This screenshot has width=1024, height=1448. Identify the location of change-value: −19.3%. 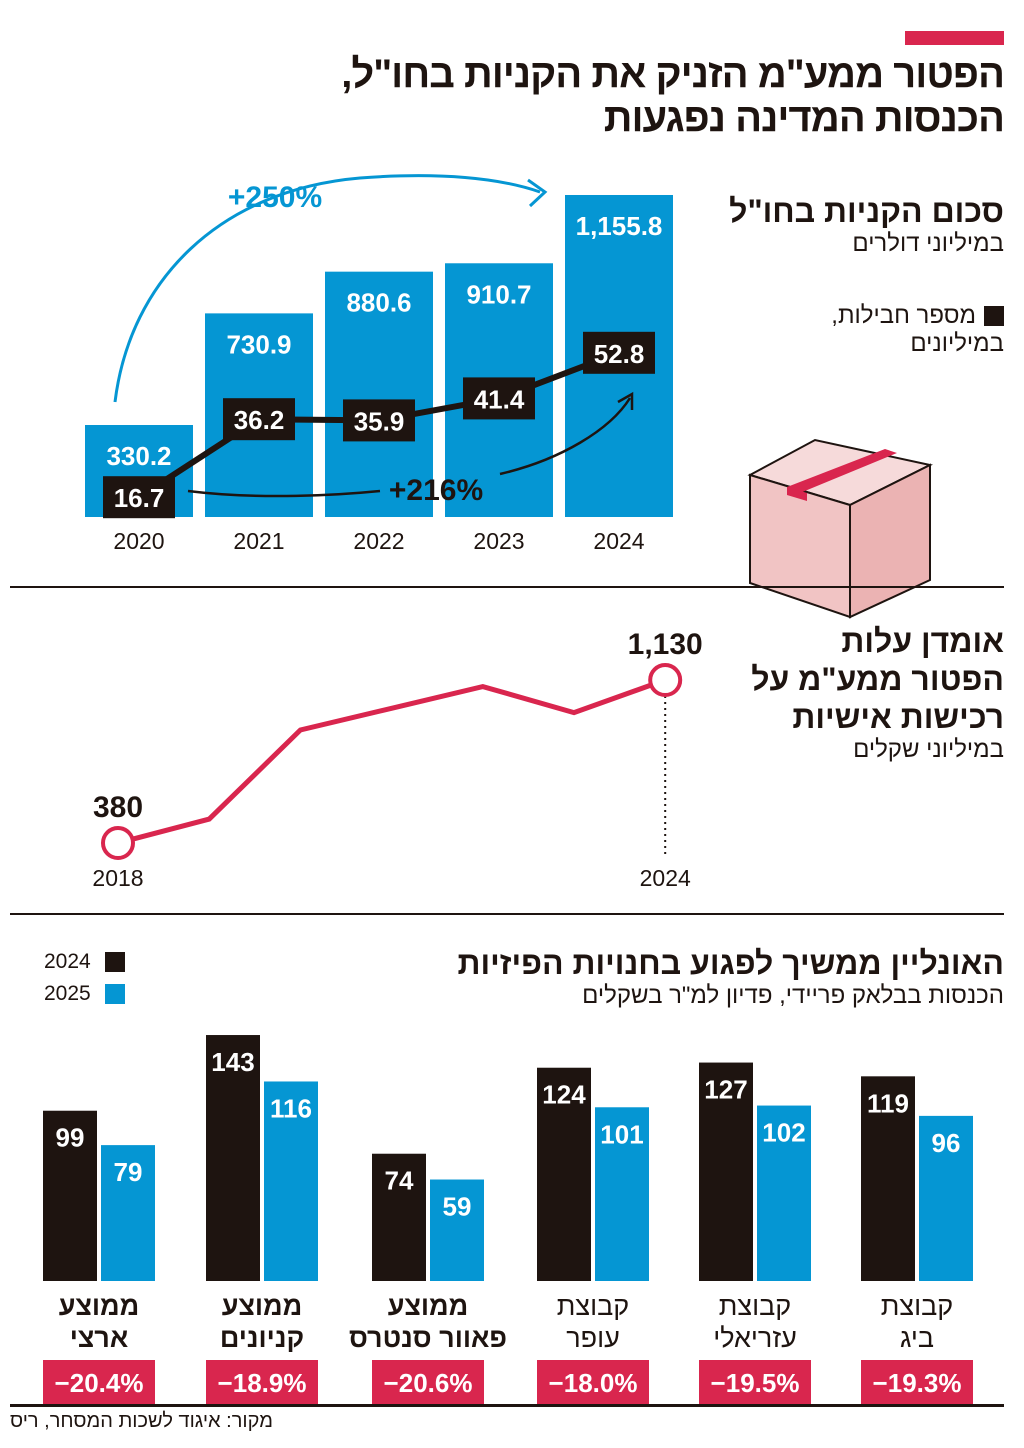
(917, 1383).